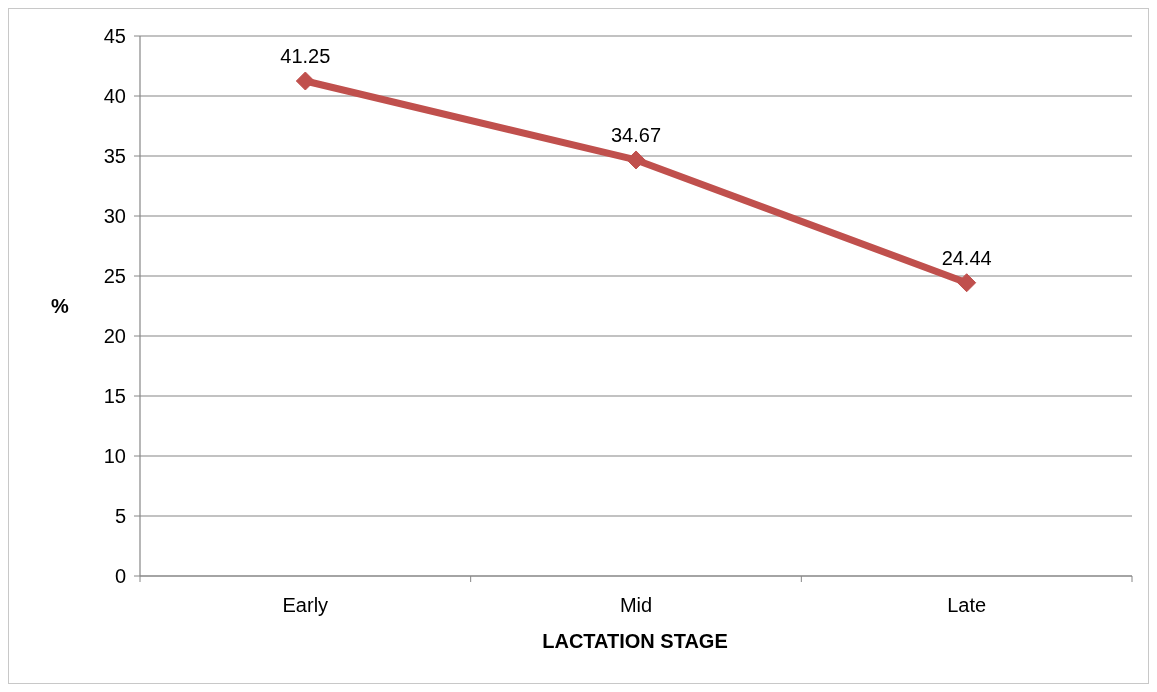  Describe the element at coordinates (635, 641) in the screenshot. I see `x-axis-title: LACTATION STAGE` at that location.